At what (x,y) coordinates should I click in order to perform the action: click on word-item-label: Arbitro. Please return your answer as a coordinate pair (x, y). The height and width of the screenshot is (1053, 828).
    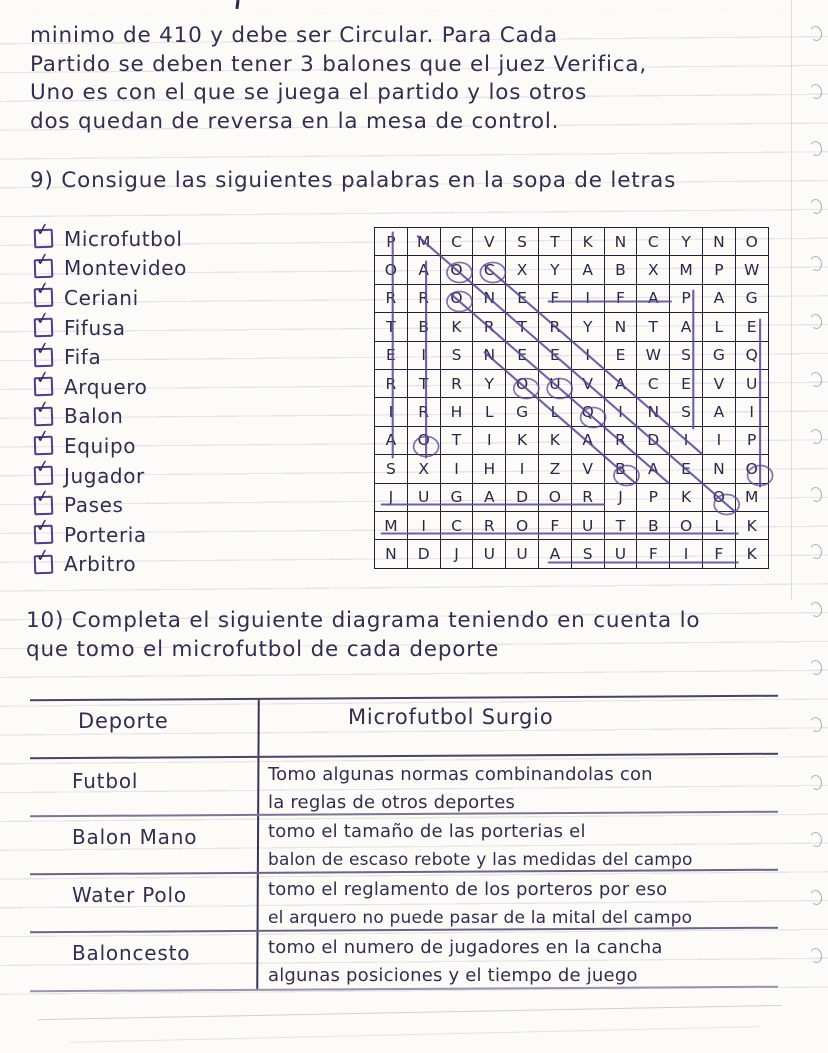
    Looking at the image, I should click on (100, 564).